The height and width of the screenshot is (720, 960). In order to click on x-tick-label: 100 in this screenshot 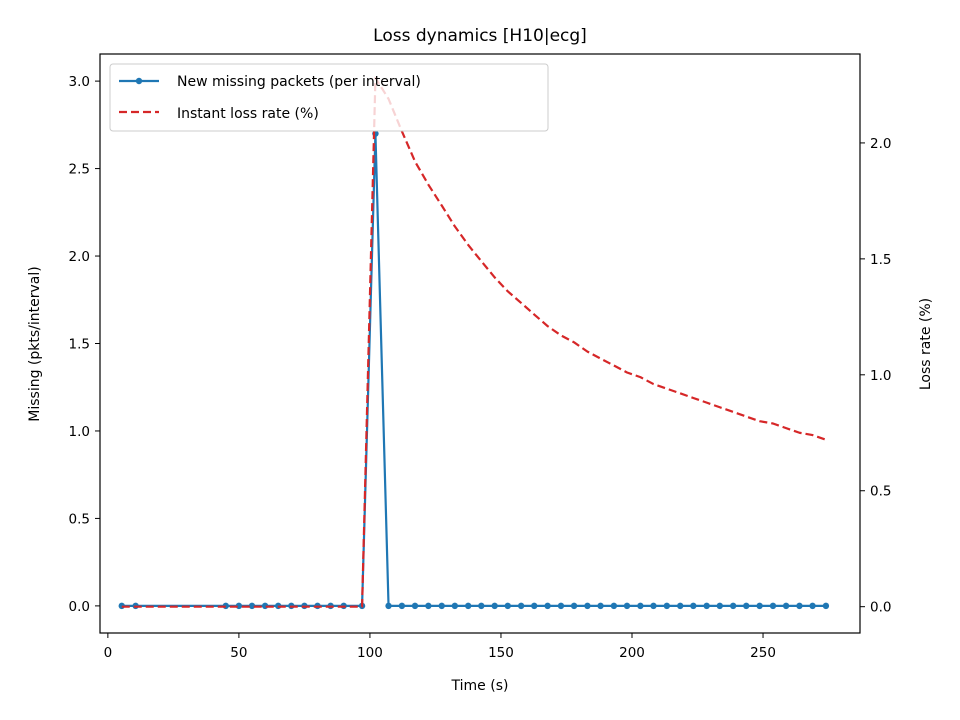, I will do `click(370, 653)`.